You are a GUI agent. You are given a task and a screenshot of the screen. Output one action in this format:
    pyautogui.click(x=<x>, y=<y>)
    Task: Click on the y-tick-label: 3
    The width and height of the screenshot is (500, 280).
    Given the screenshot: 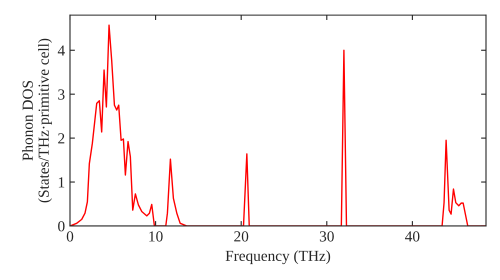 What is the action you would take?
    pyautogui.click(x=61, y=94)
    